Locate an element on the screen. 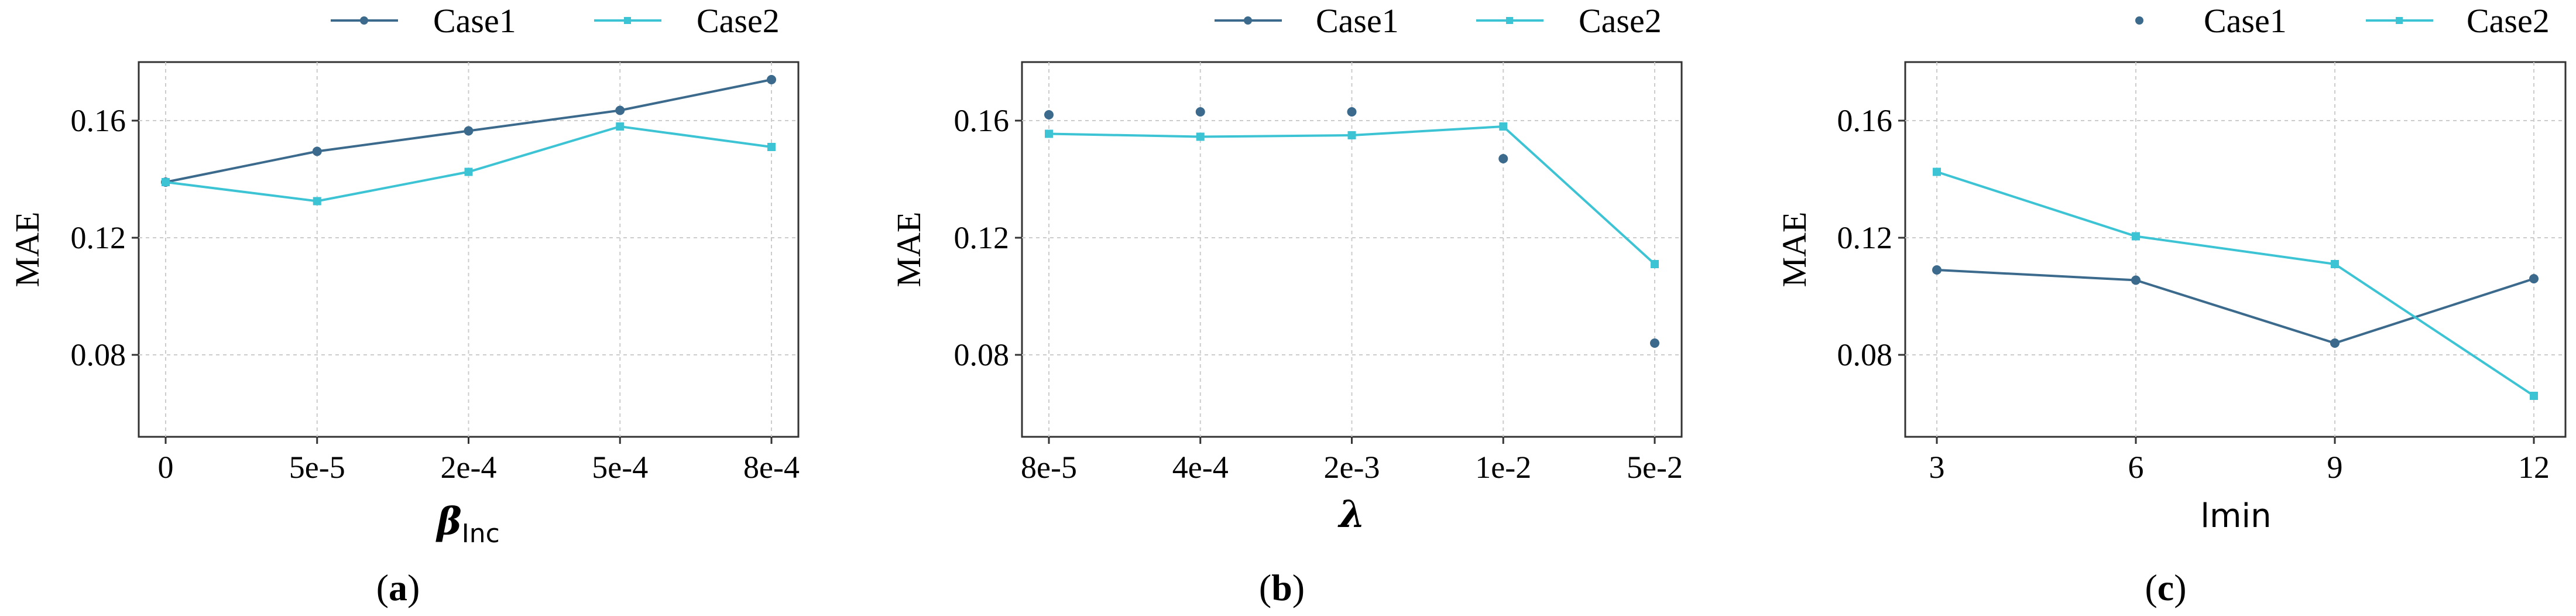  legend-b-case2-marker is located at coordinates (1509, 20).